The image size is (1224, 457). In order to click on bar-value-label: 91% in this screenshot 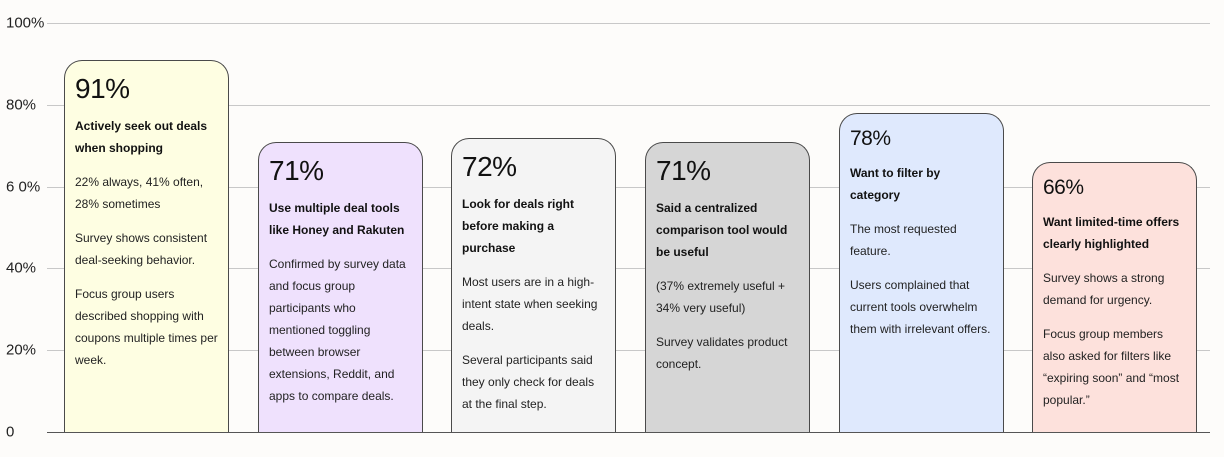, I will do `click(102, 88)`.